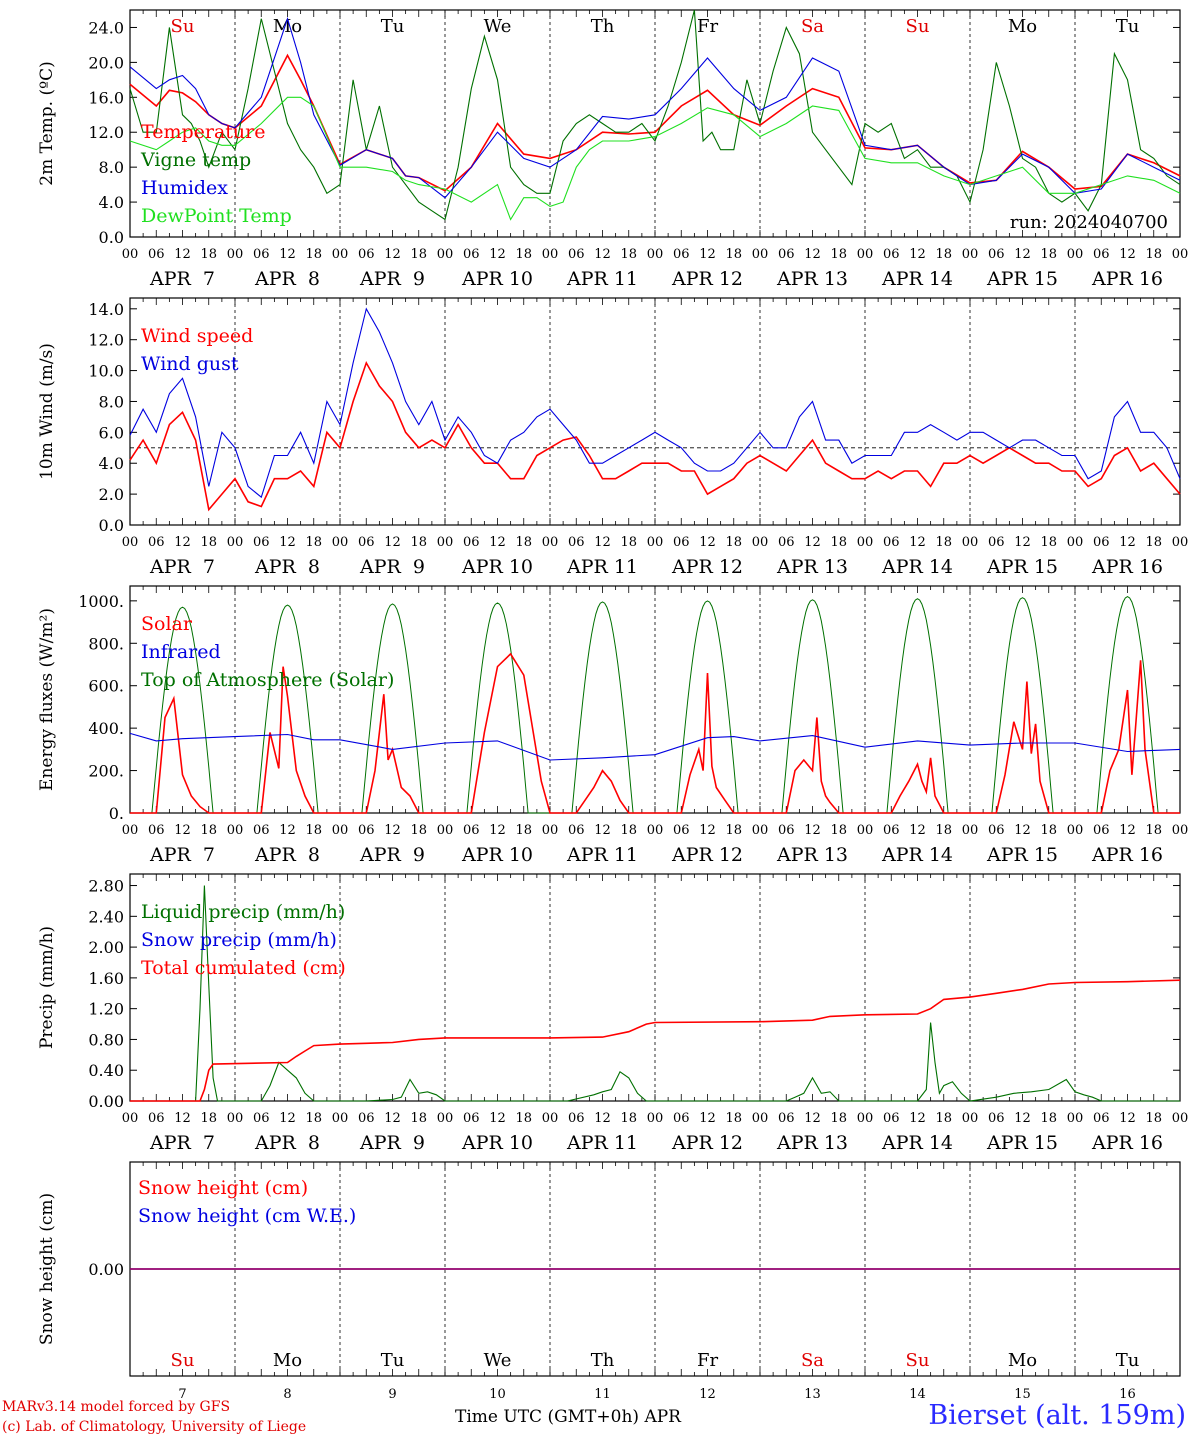 This screenshot has height=1440, width=1194. I want to click on wind-speed-line, so click(655, 436).